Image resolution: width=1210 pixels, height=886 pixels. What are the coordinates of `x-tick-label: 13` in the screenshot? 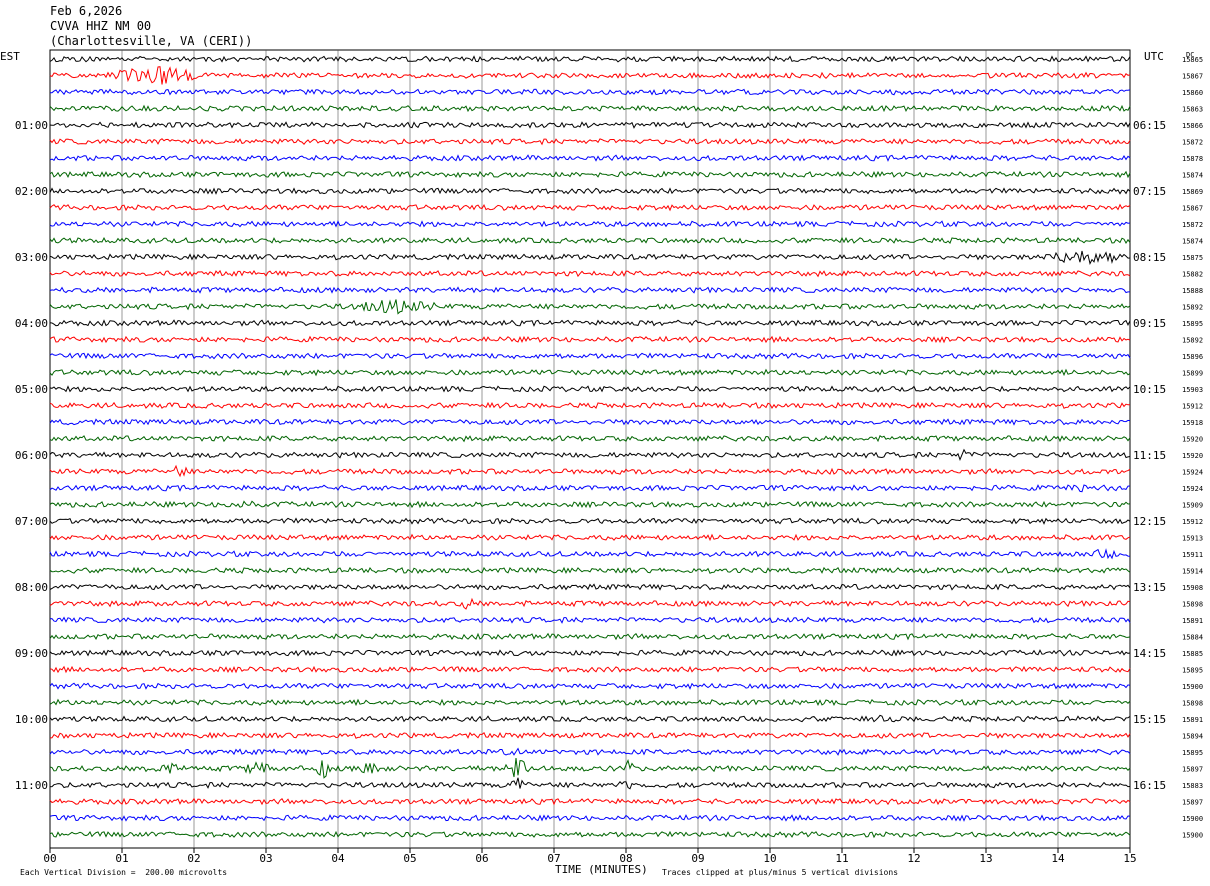 It's located at (985, 858).